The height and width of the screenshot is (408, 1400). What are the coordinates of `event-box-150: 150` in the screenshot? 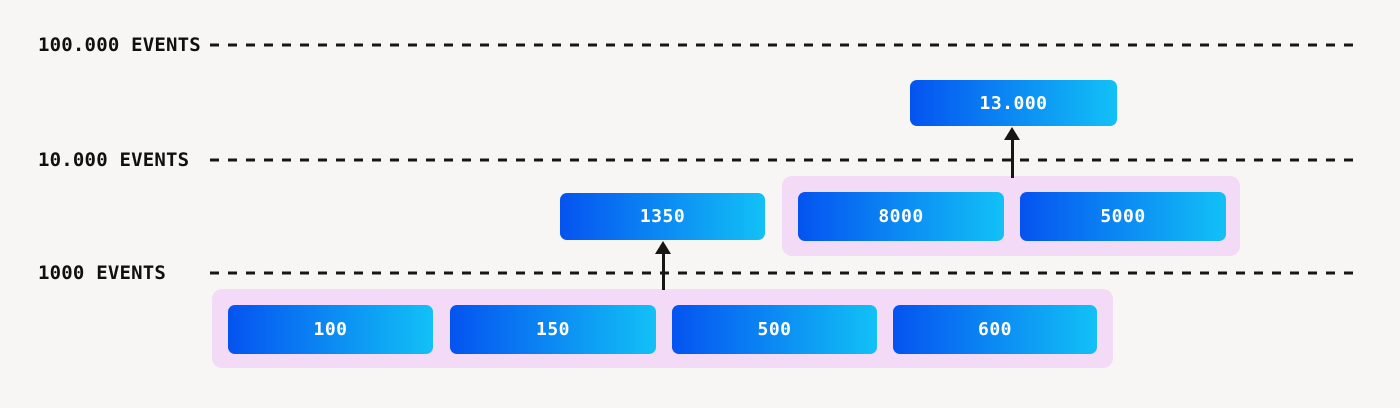 It's located at (553, 329).